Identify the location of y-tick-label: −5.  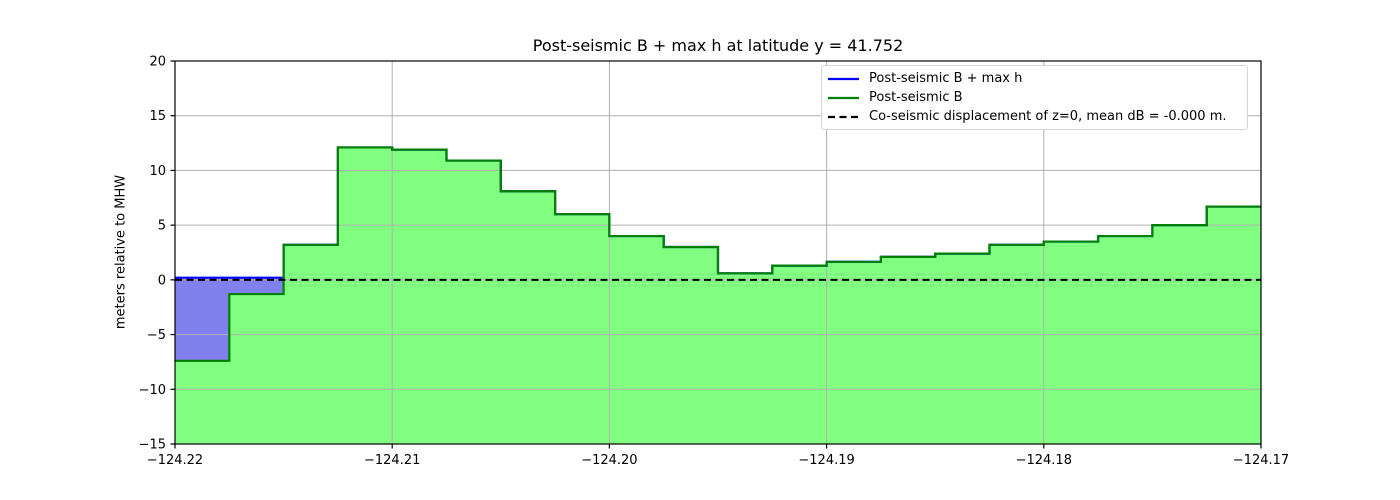
(156, 335).